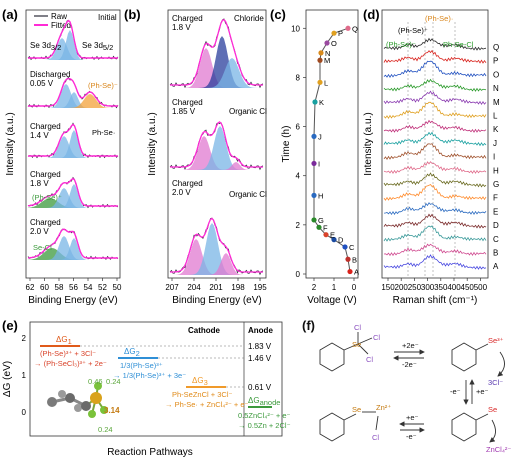 The width and height of the screenshot is (525, 463). What do you see at coordinates (341, 240) in the screenshot?
I see `c-point-label: D` at bounding box center [341, 240].